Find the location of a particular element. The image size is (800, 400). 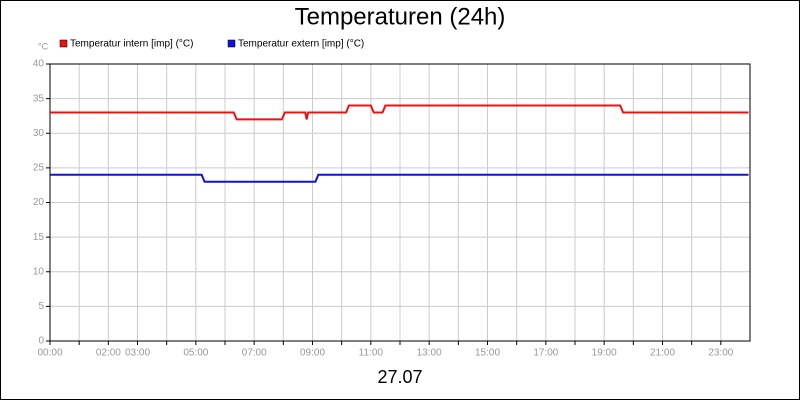

x-tick-label: 02:00 is located at coordinates (108, 353).